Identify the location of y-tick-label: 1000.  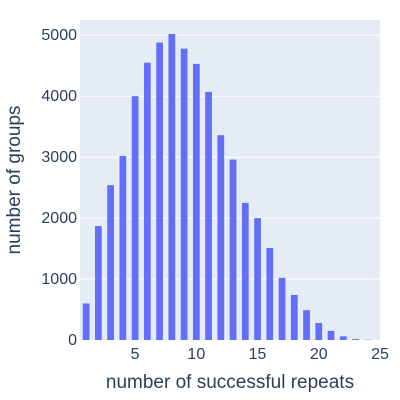
(59, 279).